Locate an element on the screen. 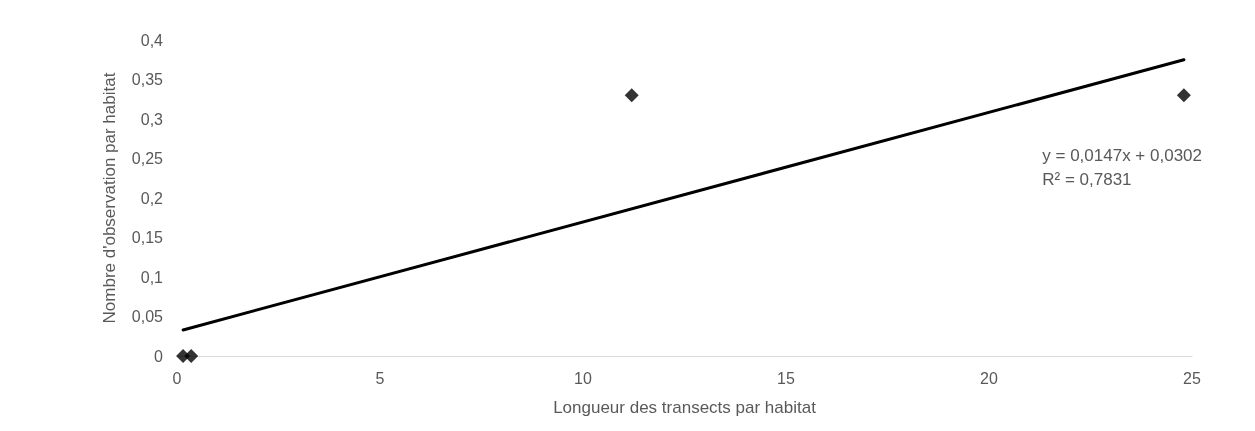 The width and height of the screenshot is (1255, 431). y-tick-label: 0,2 is located at coordinates (152, 198).